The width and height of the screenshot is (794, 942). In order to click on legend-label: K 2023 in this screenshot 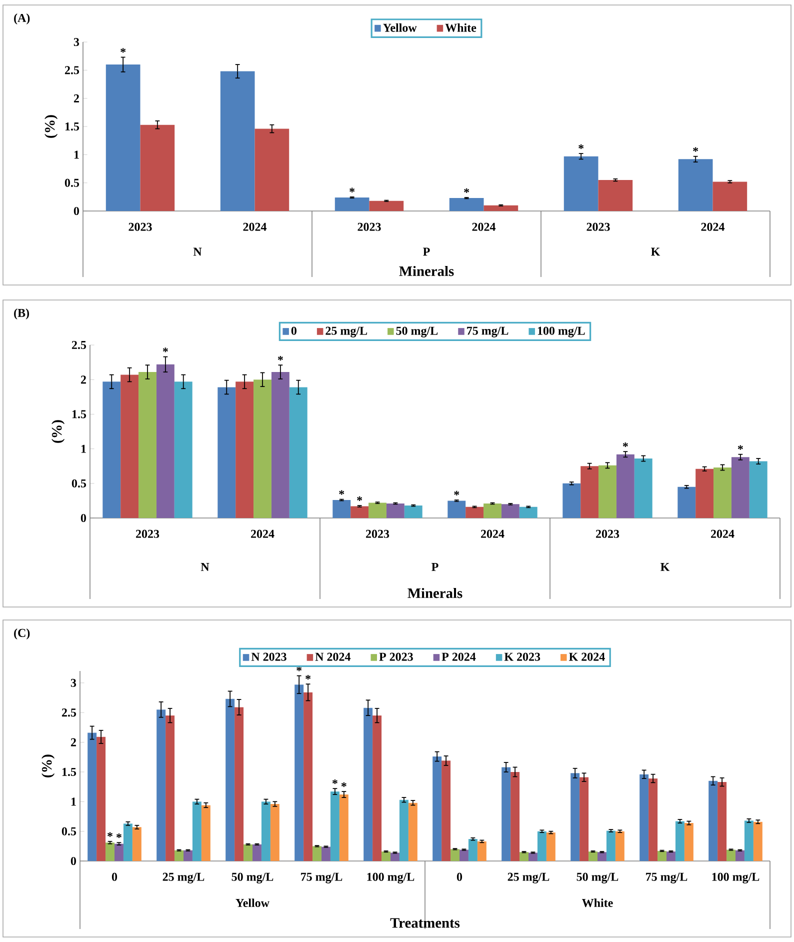, I will do `click(522, 656)`.